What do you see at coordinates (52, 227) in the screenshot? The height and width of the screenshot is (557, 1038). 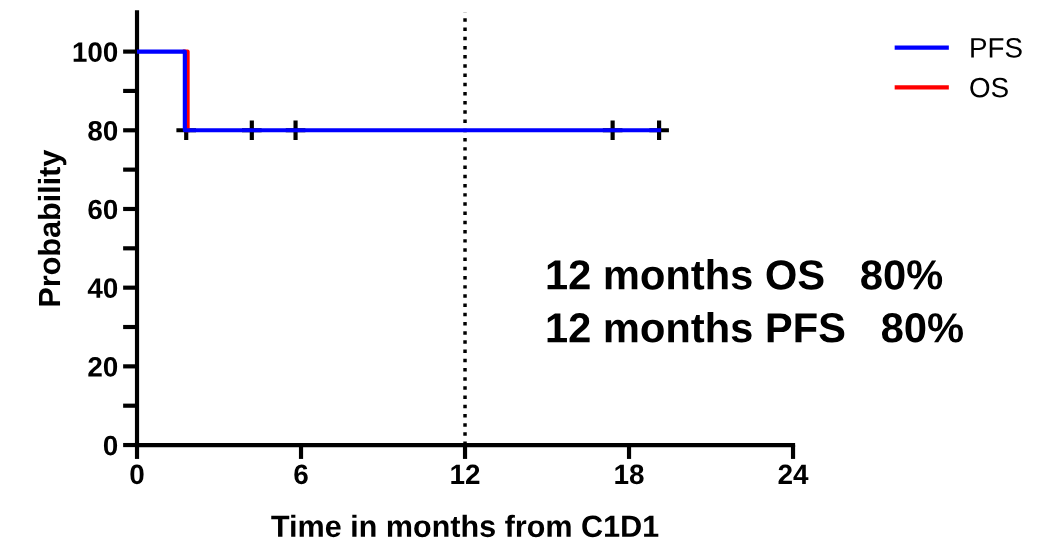 I see `y-axis-title: Probability` at bounding box center [52, 227].